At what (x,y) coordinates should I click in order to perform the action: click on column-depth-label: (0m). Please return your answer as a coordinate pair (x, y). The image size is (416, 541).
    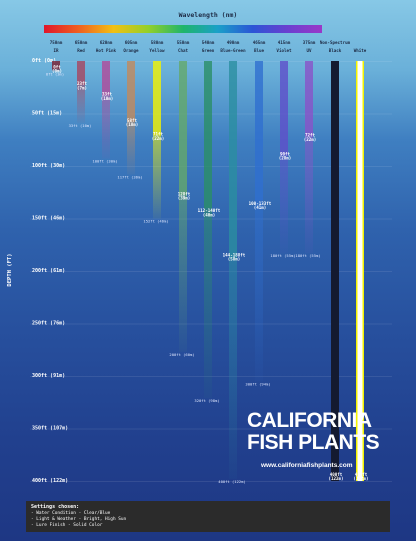
    Looking at the image, I should click on (57, 71).